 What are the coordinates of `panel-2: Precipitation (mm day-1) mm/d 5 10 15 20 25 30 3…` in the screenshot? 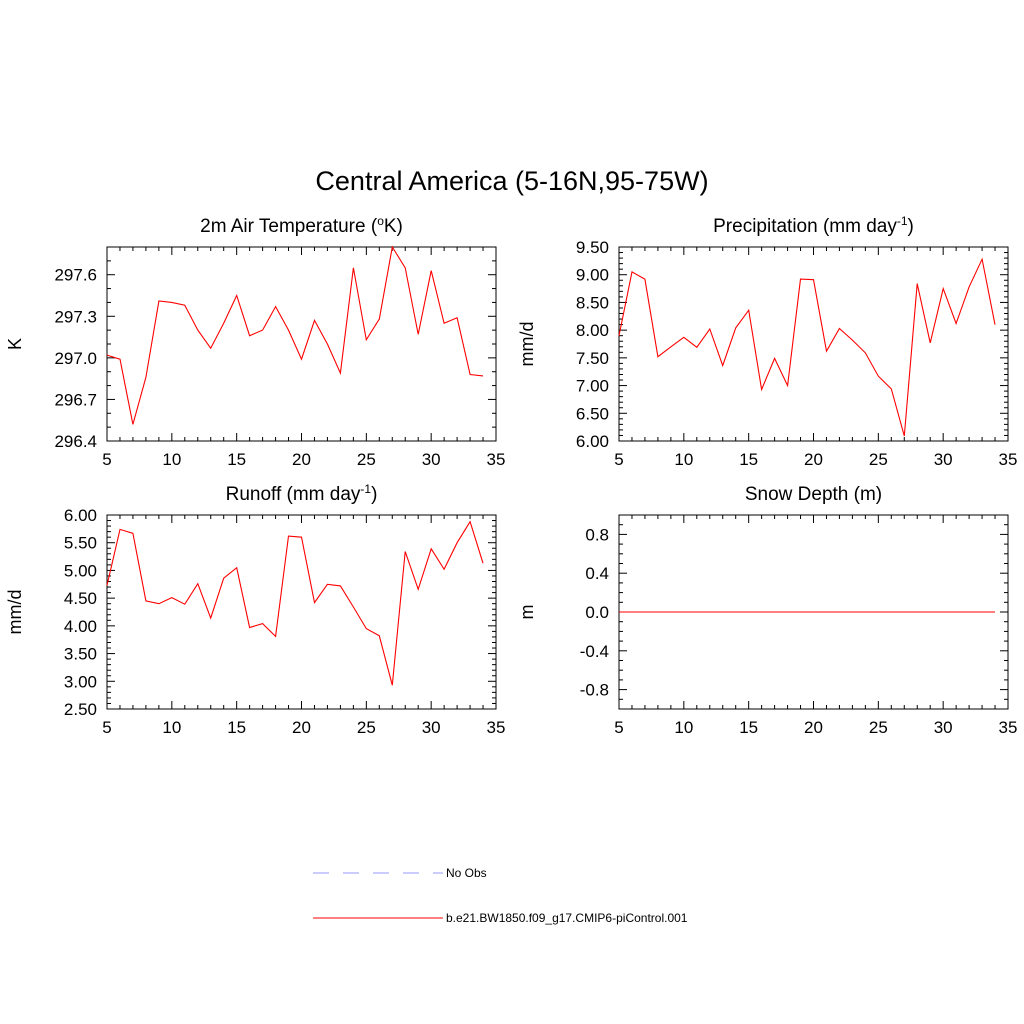 It's located at (767, 341).